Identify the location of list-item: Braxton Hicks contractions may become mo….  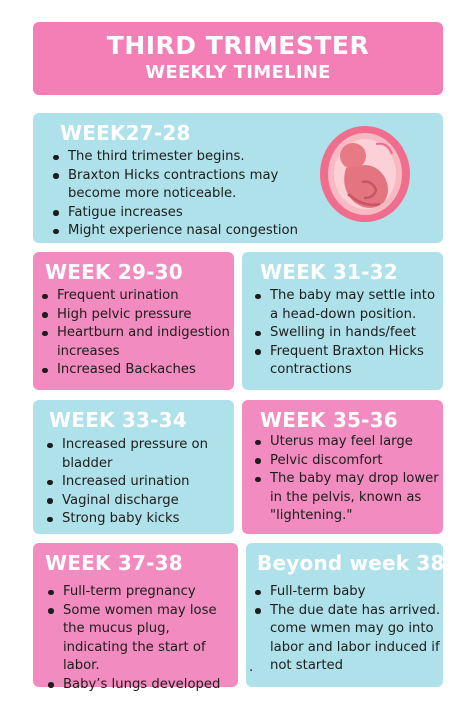
(185, 185).